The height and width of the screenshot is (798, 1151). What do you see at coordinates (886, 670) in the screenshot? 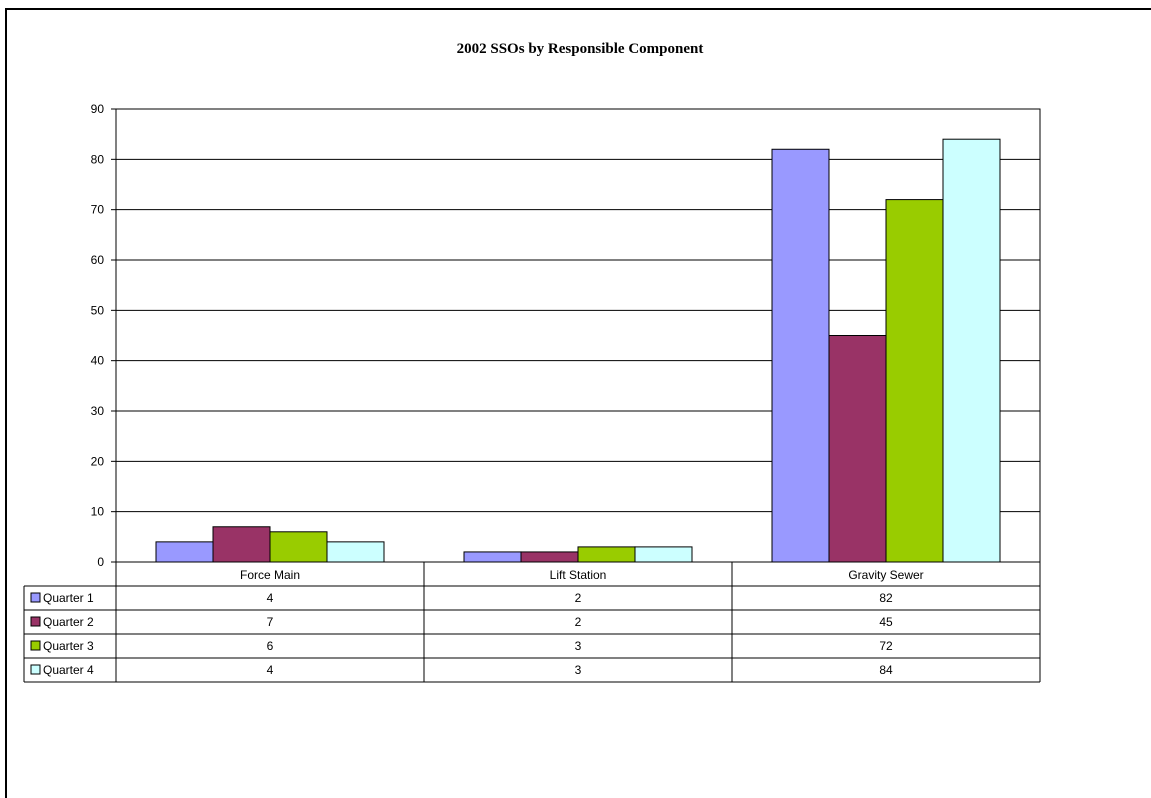
I see `table-cell-value: 84` at bounding box center [886, 670].